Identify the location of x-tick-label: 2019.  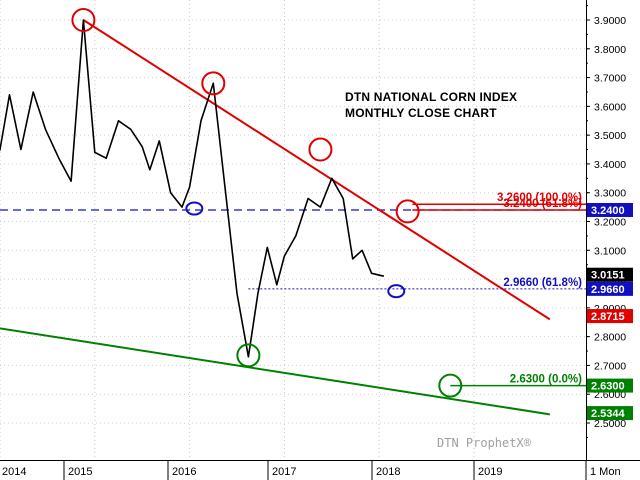
(490, 472).